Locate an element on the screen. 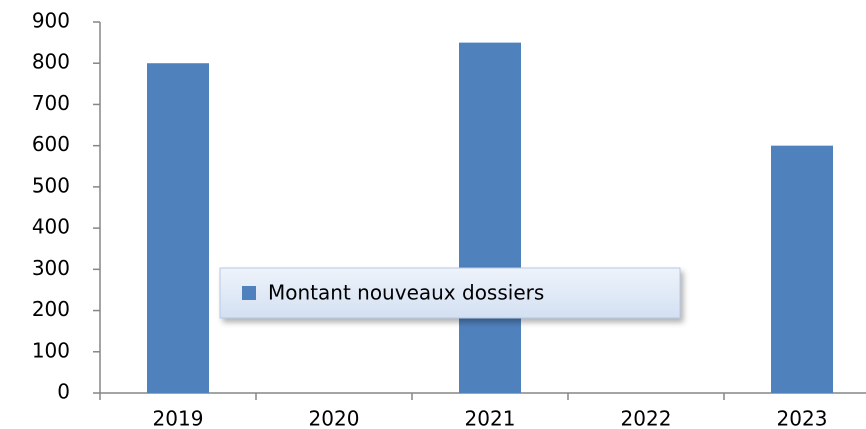 This screenshot has height=429, width=866. x-tick-label: 2022 is located at coordinates (646, 418).